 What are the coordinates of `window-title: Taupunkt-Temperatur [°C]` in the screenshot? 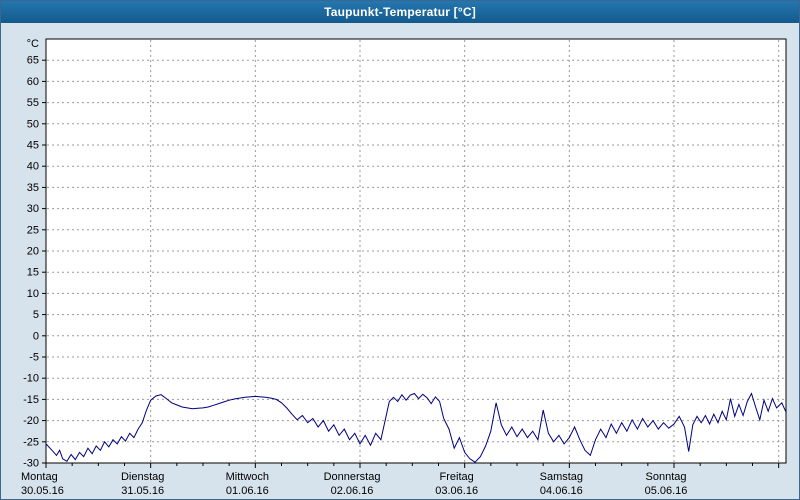 It's located at (400, 12).